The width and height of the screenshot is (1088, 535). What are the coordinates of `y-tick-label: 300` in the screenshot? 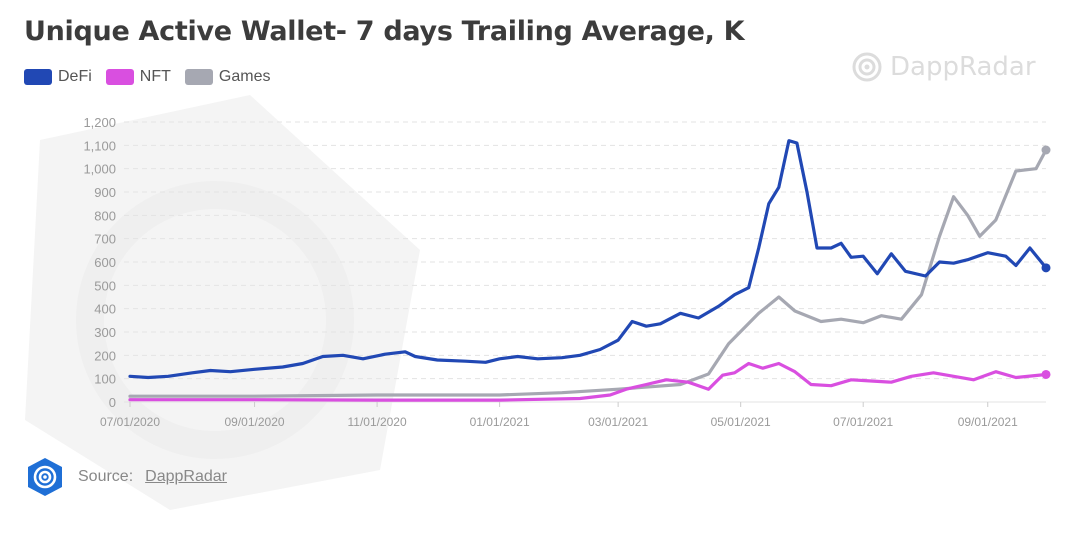 It's located at (105, 332).